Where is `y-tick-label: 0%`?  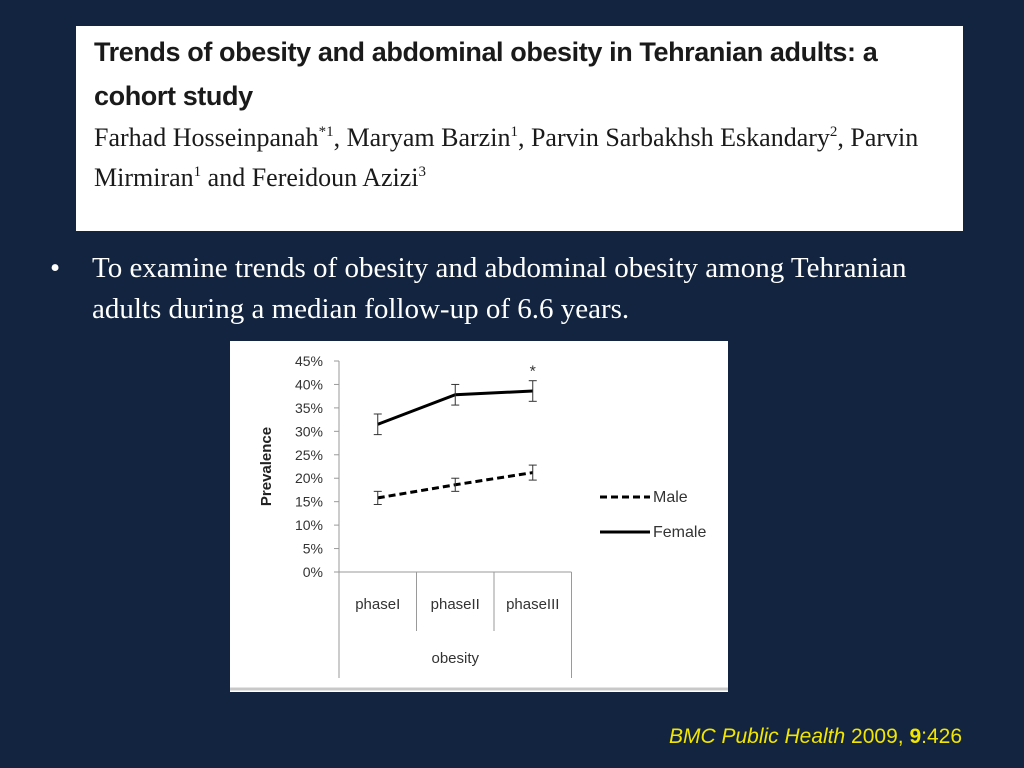 y-tick-label: 0% is located at coordinates (313, 572).